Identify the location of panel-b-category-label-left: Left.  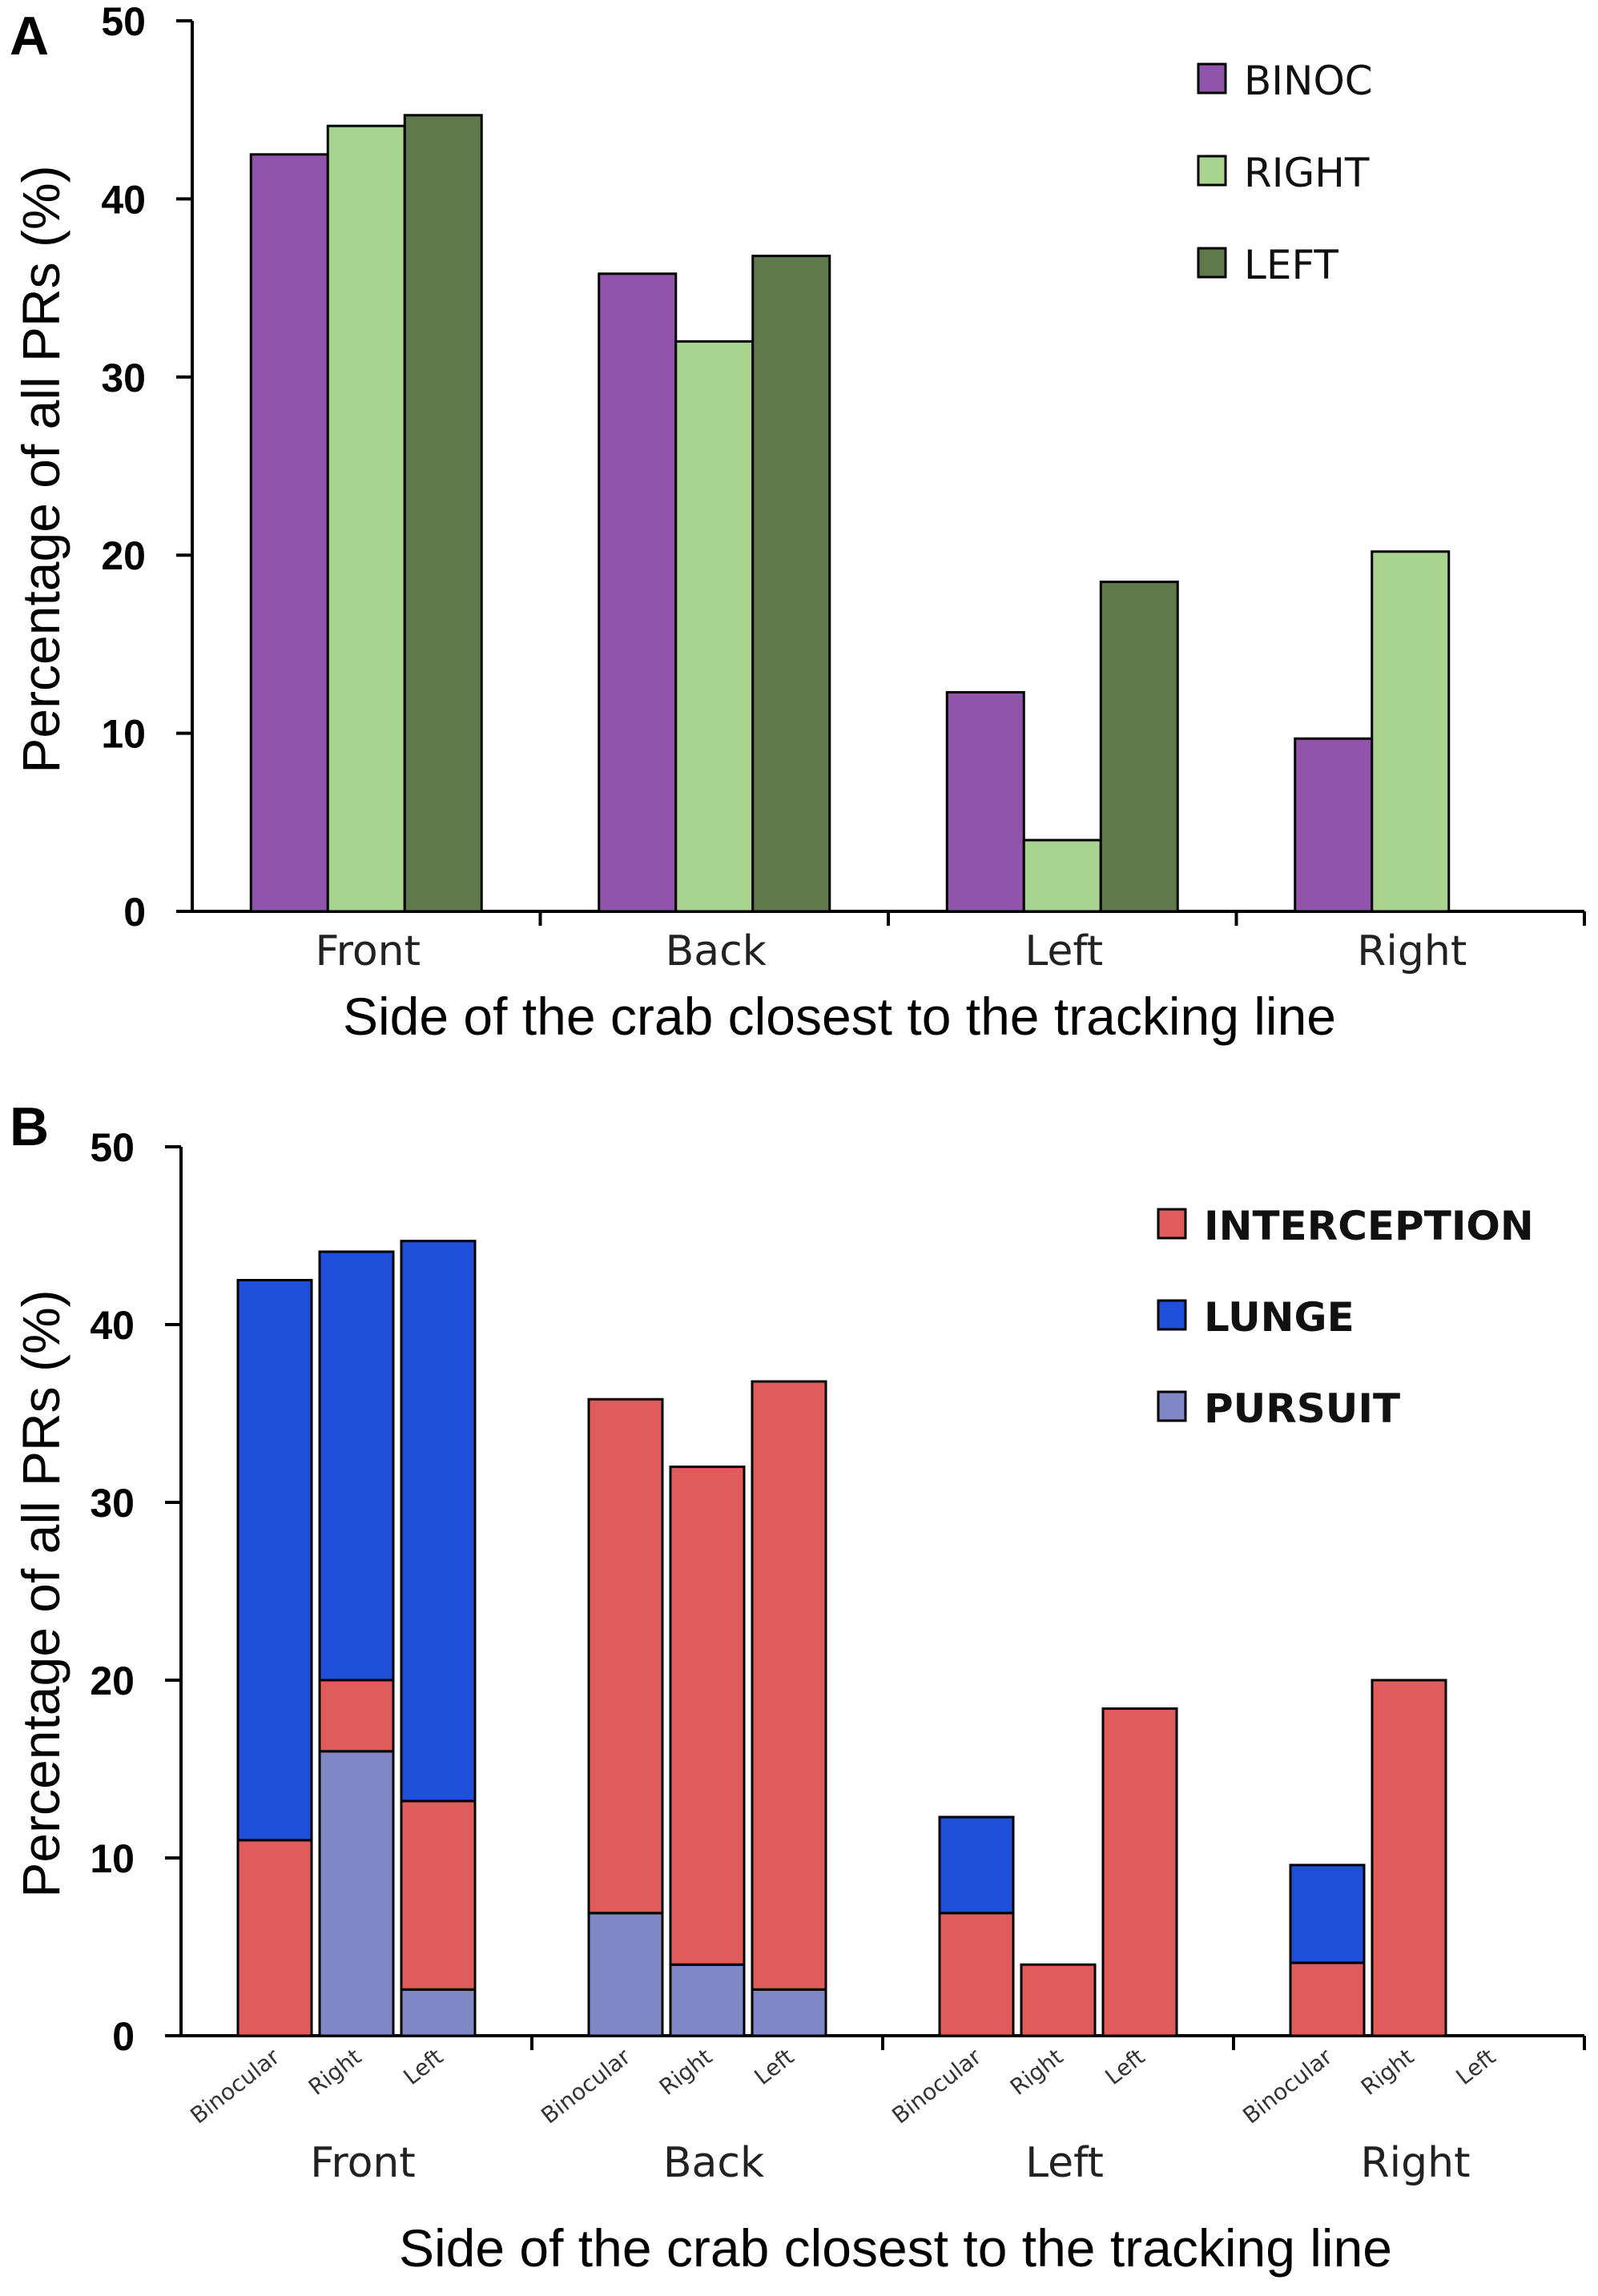
(1064, 2163).